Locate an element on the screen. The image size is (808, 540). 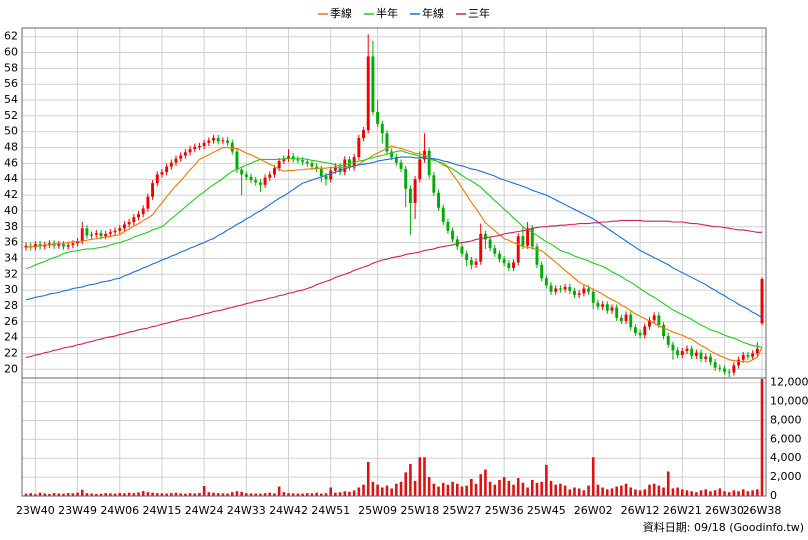
x-tick-label: 26W02 is located at coordinates (593, 510).